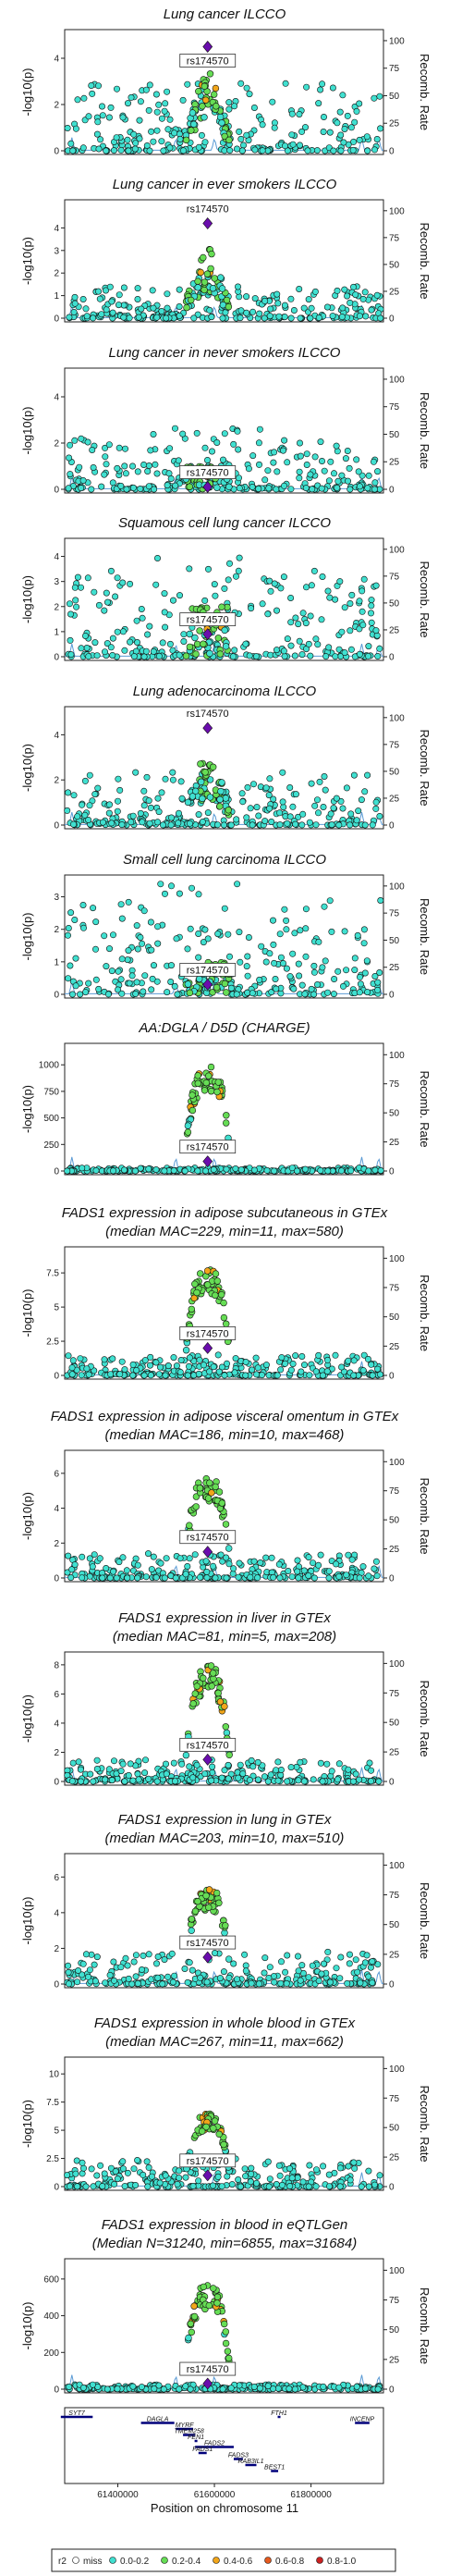 The width and height of the screenshot is (462, 2576). I want to click on y-tick-label: 1, so click(56, 296).